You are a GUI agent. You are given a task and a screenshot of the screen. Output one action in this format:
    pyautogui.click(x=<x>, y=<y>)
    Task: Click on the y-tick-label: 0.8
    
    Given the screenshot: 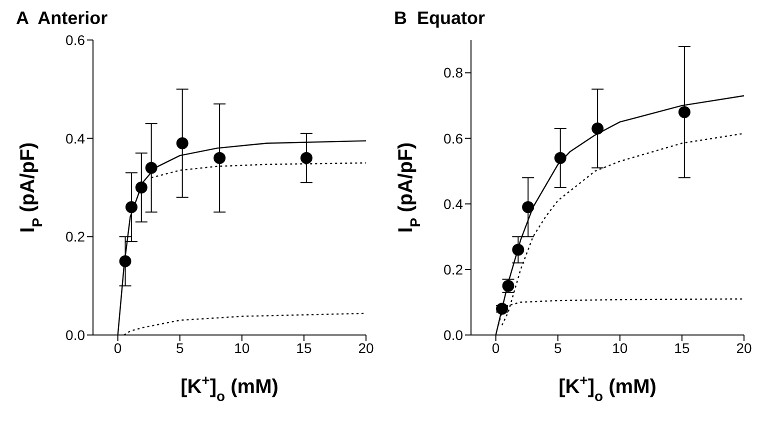 What is the action you would take?
    pyautogui.click(x=454, y=72)
    